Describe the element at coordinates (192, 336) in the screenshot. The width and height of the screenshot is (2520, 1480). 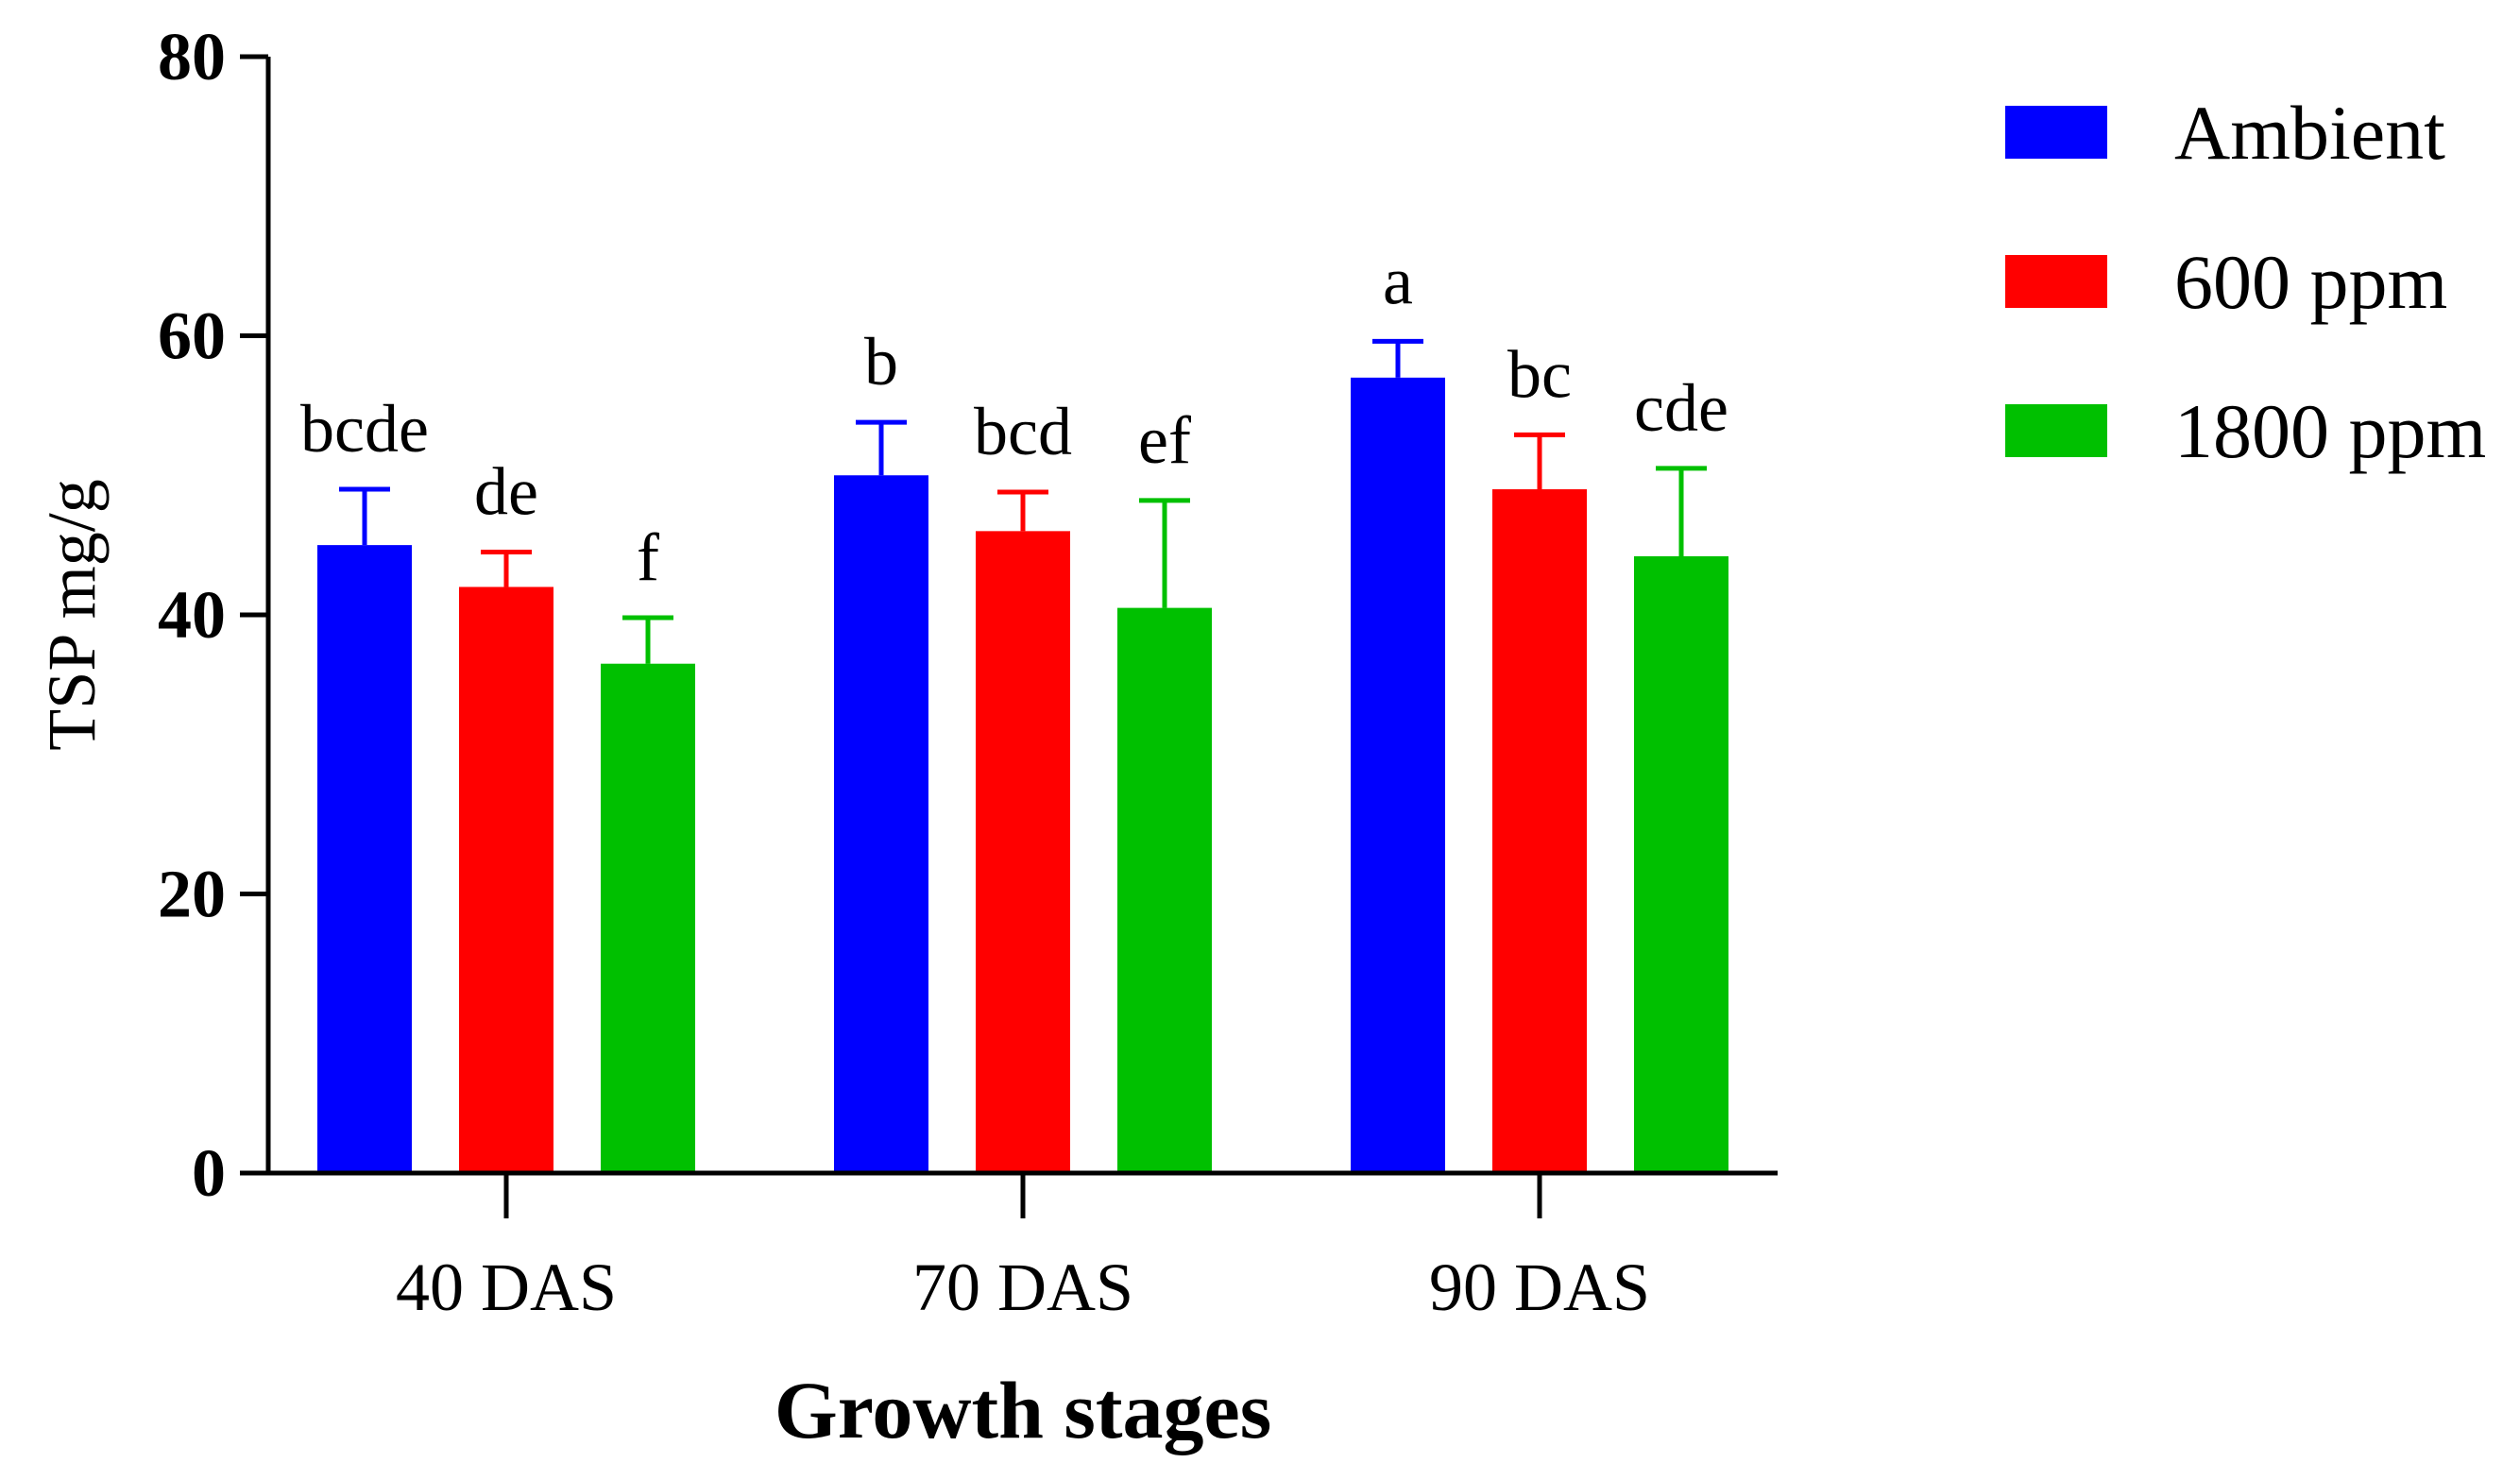
I see `y-tick-label-60: 60` at that location.